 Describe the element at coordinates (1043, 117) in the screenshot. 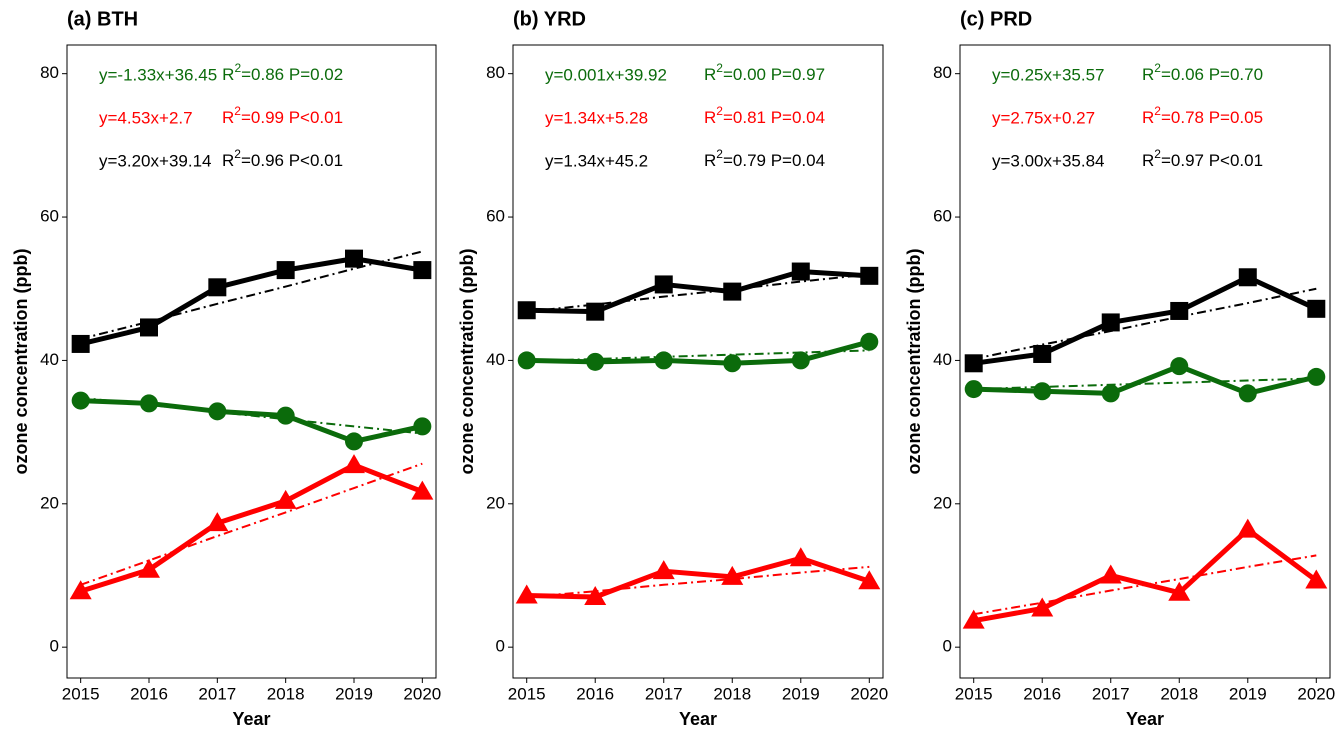

I see `equation: y=2.75x+0.27` at that location.